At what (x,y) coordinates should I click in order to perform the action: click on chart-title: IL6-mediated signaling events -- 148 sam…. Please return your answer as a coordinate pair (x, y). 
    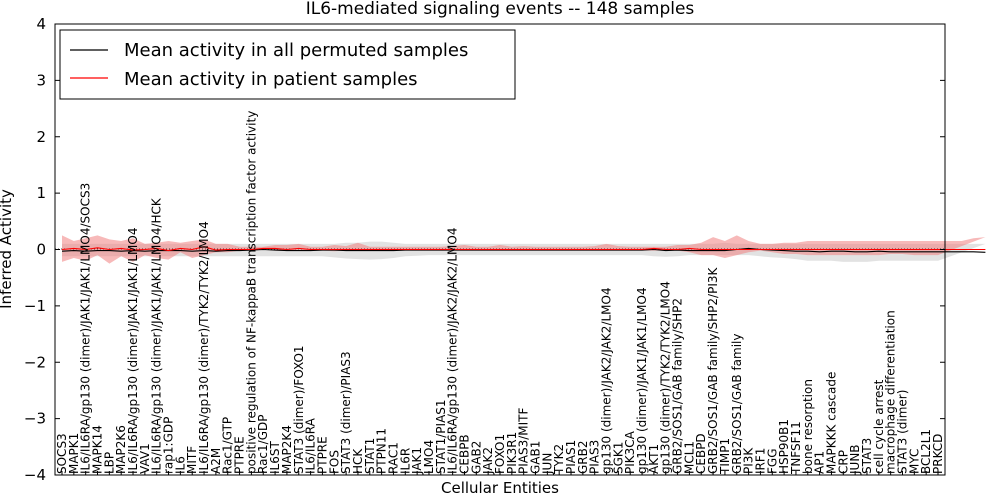
    Looking at the image, I should click on (500, 9).